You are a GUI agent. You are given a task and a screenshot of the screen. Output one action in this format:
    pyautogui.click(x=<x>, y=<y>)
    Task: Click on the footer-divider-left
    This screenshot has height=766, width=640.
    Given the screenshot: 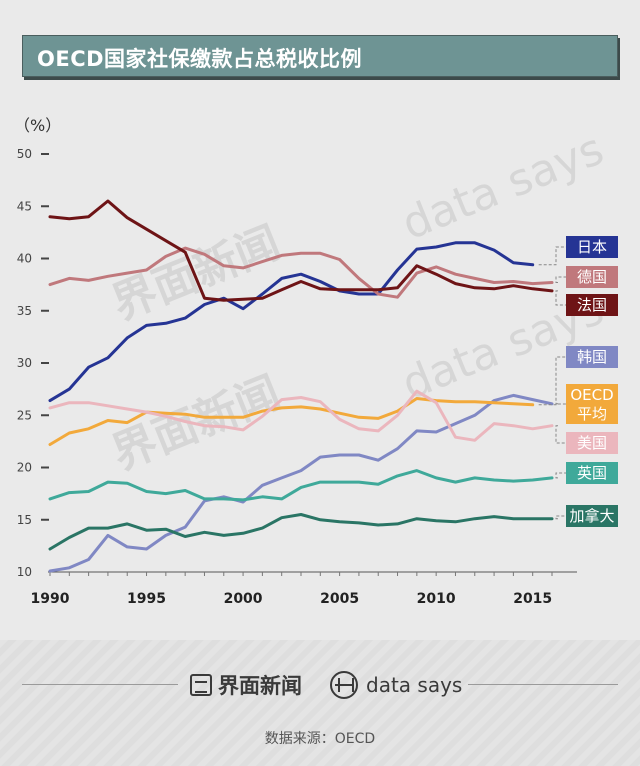 What is the action you would take?
    pyautogui.click(x=100, y=684)
    